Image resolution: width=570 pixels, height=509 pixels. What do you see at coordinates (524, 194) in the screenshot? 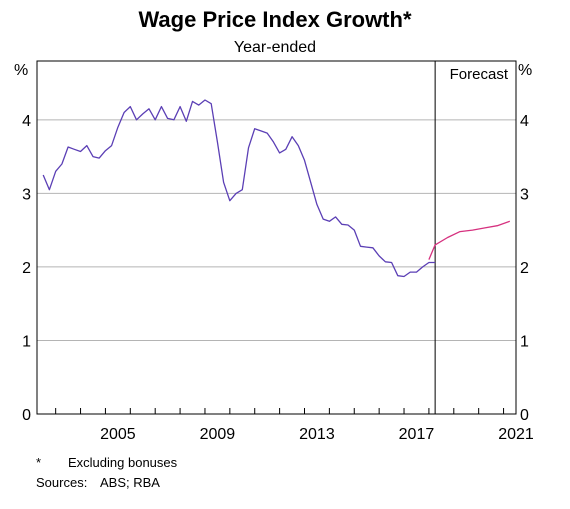
I see `y-tick-label-right: 3` at bounding box center [524, 194].